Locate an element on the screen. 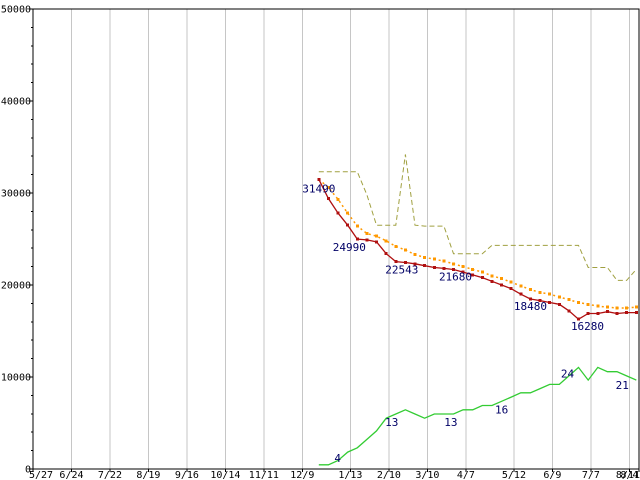  x-tick-label: 8/19 is located at coordinates (148, 475).